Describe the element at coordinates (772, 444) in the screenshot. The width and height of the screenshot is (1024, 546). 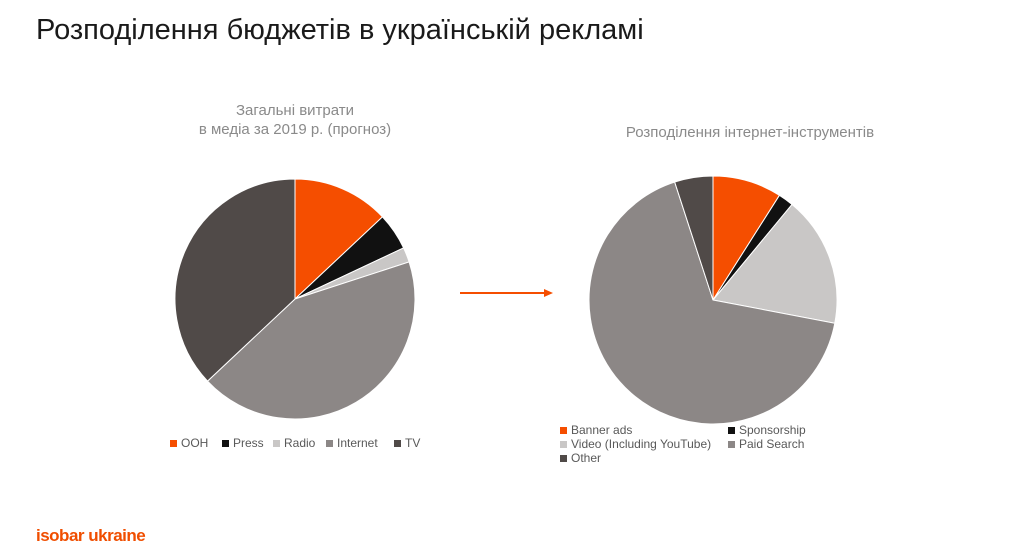
I see `legend-label: Paid Search` at that location.